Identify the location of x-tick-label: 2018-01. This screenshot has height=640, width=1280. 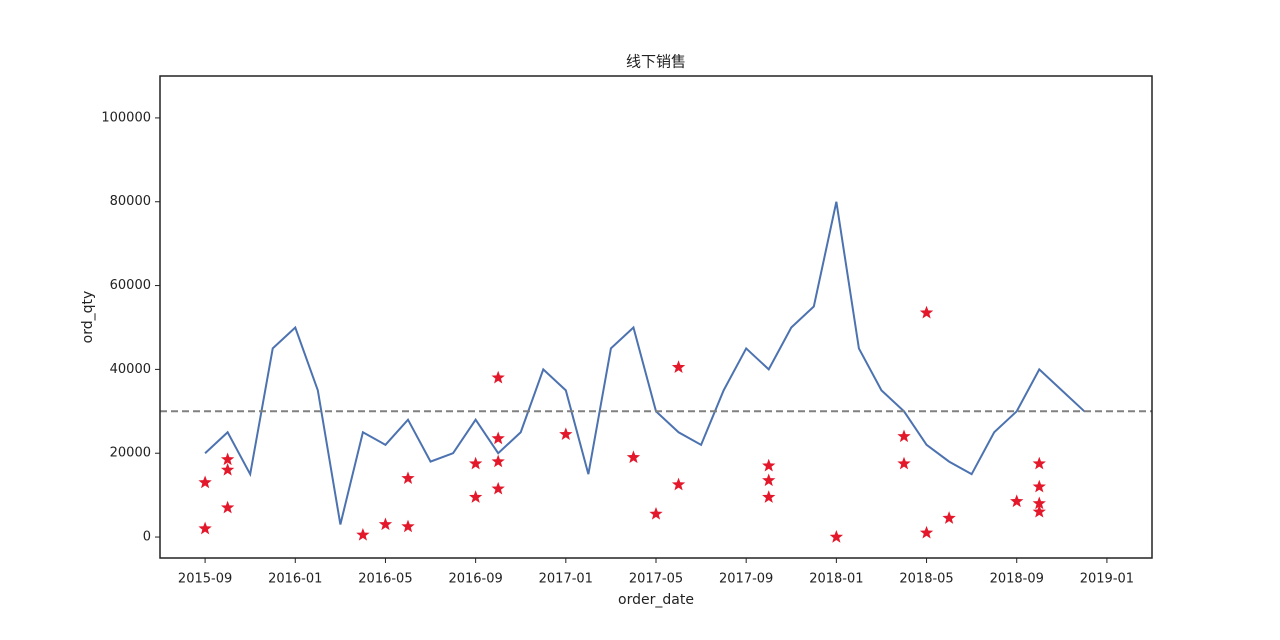
(836, 579).